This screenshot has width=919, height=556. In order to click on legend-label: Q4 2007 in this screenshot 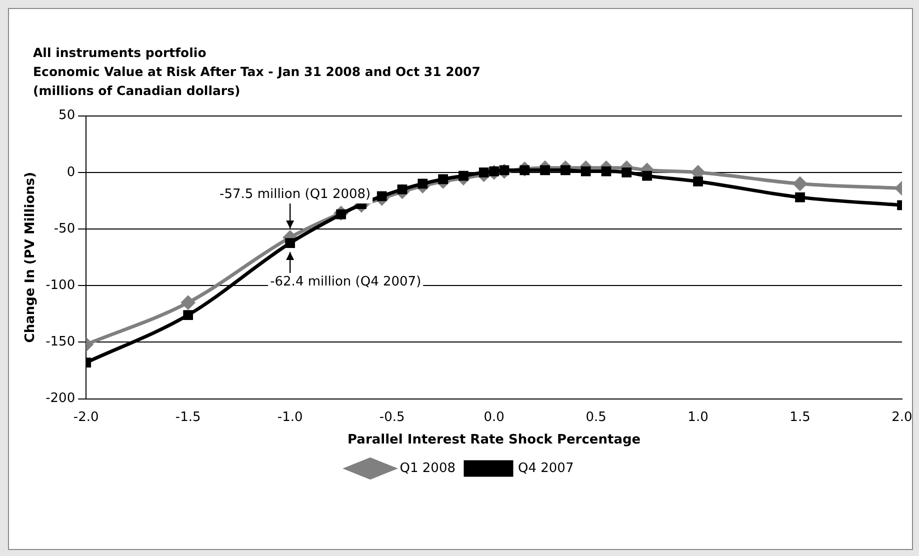, I will do `click(546, 468)`.